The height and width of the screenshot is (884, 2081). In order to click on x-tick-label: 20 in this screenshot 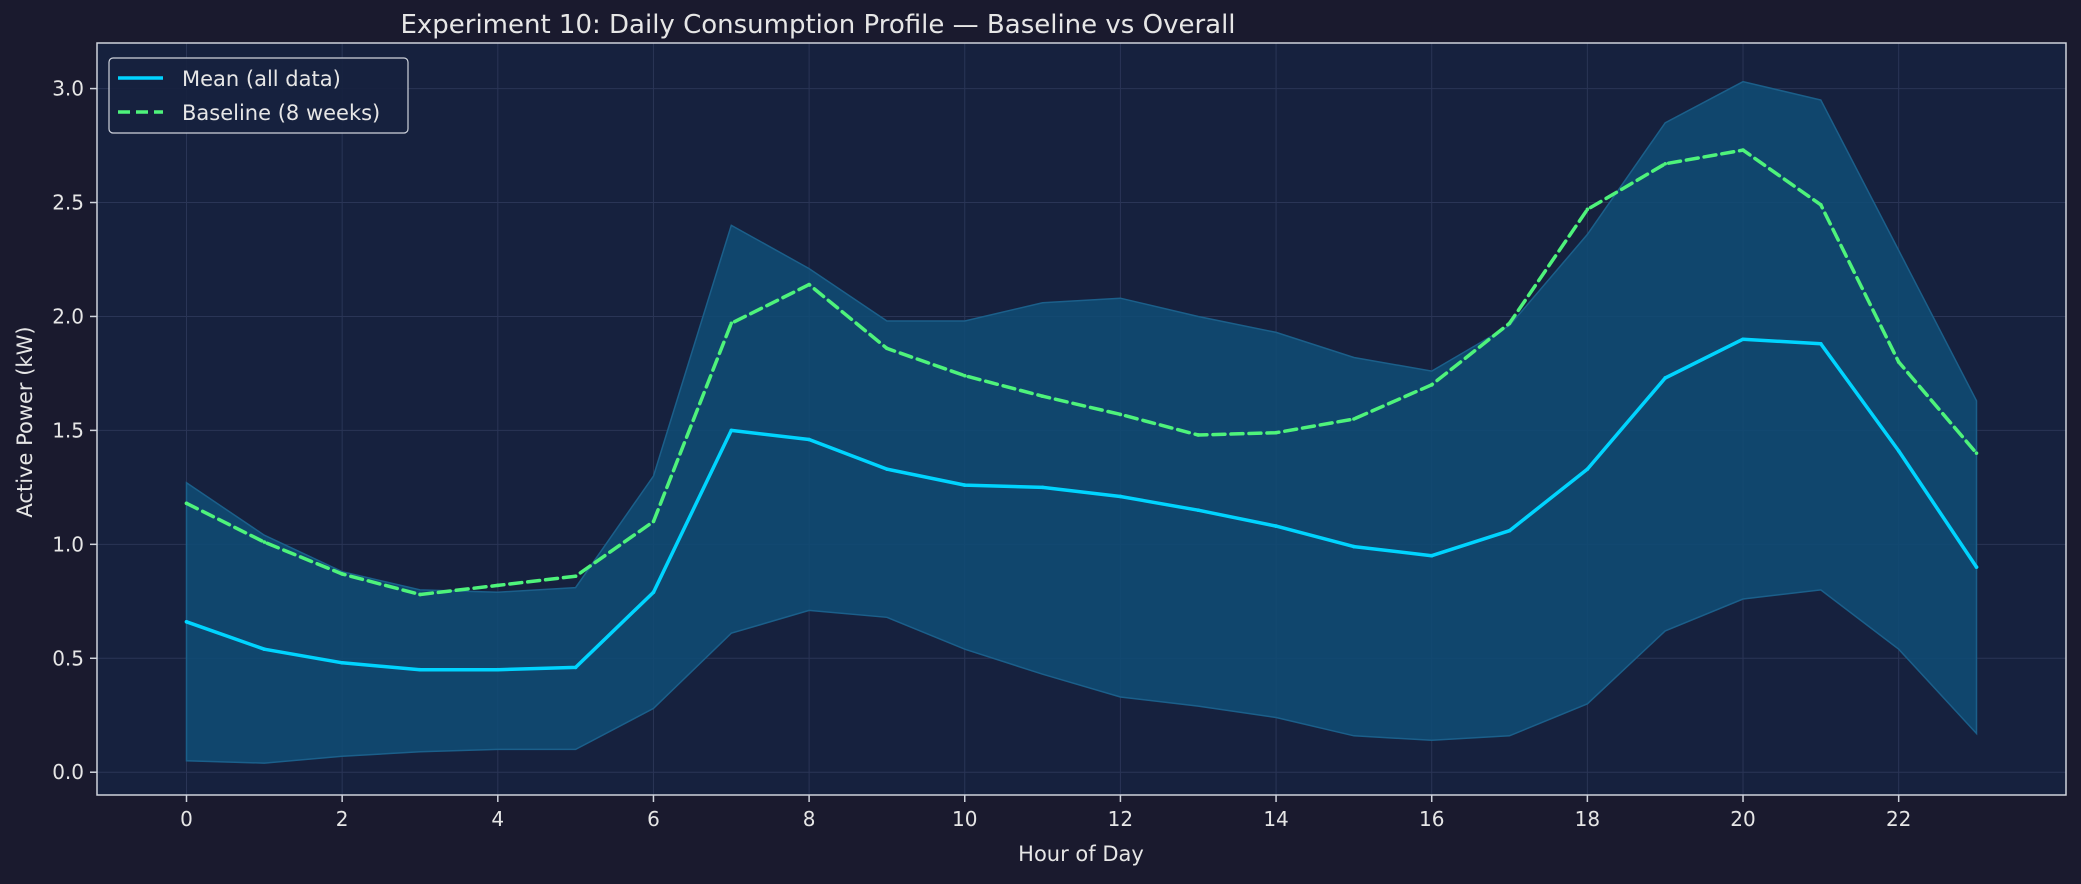, I will do `click(1742, 819)`.